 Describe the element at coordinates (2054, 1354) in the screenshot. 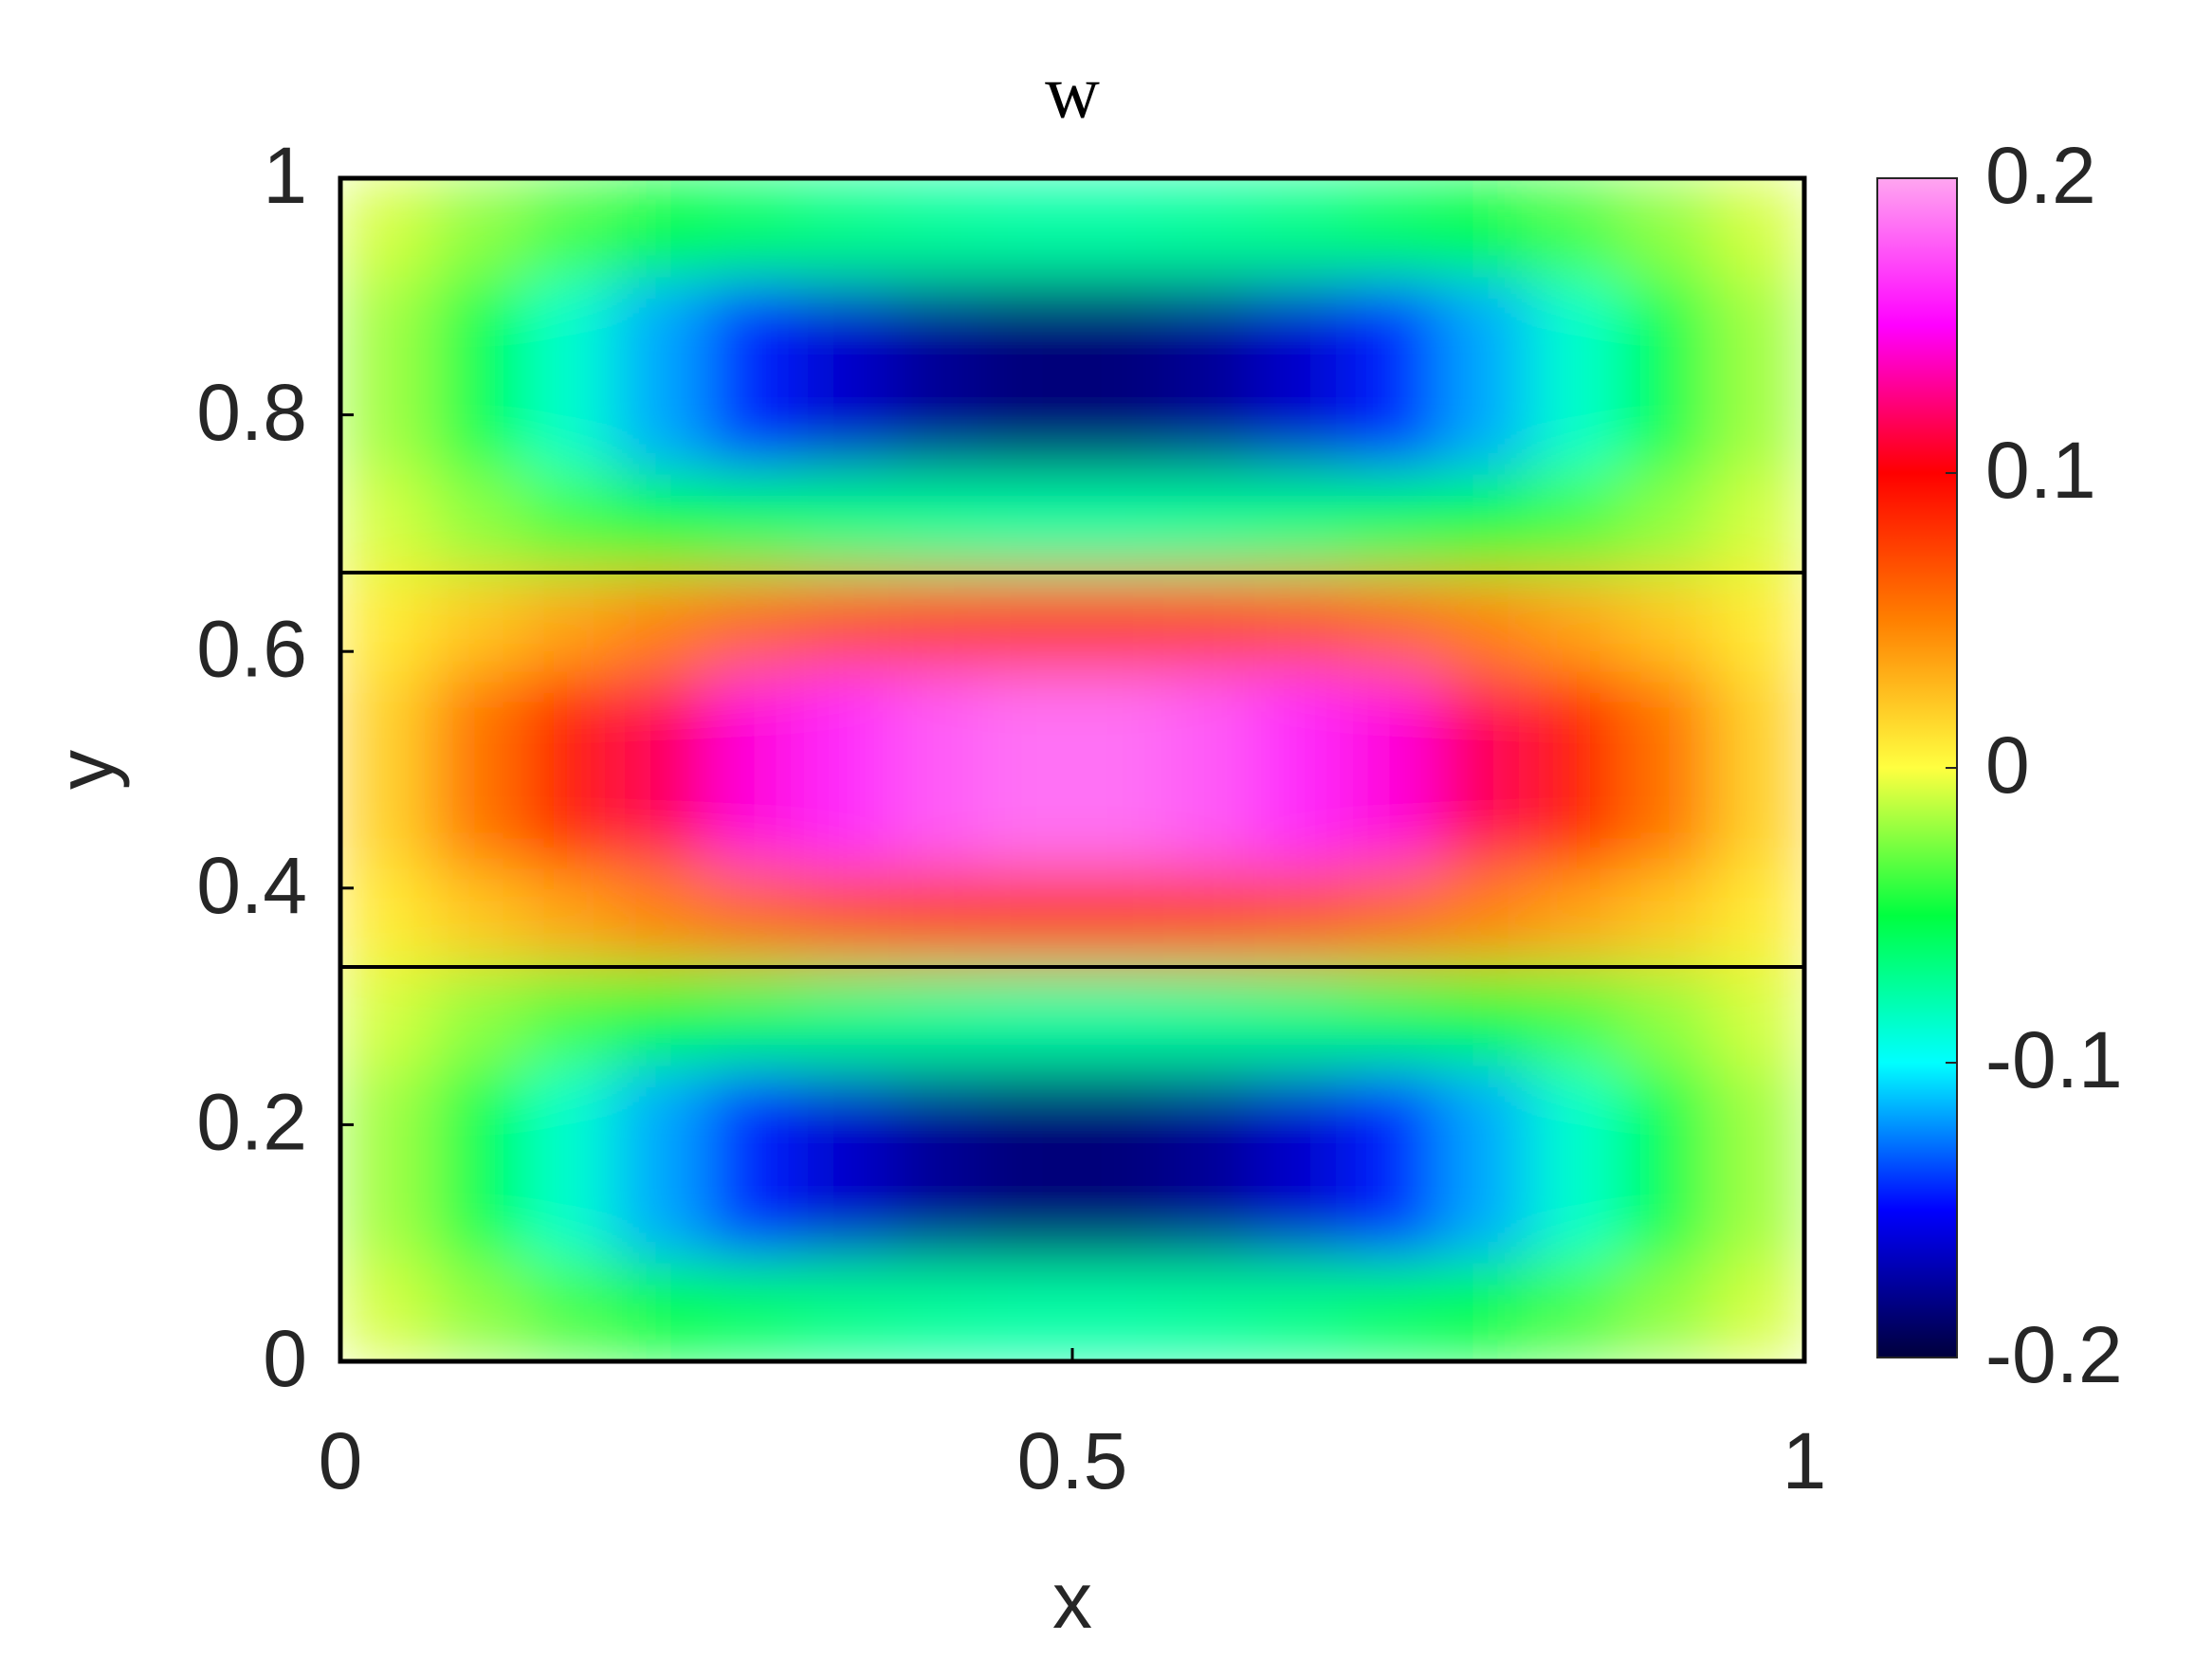

I see `colorbar-tick-label: -0.2` at that location.